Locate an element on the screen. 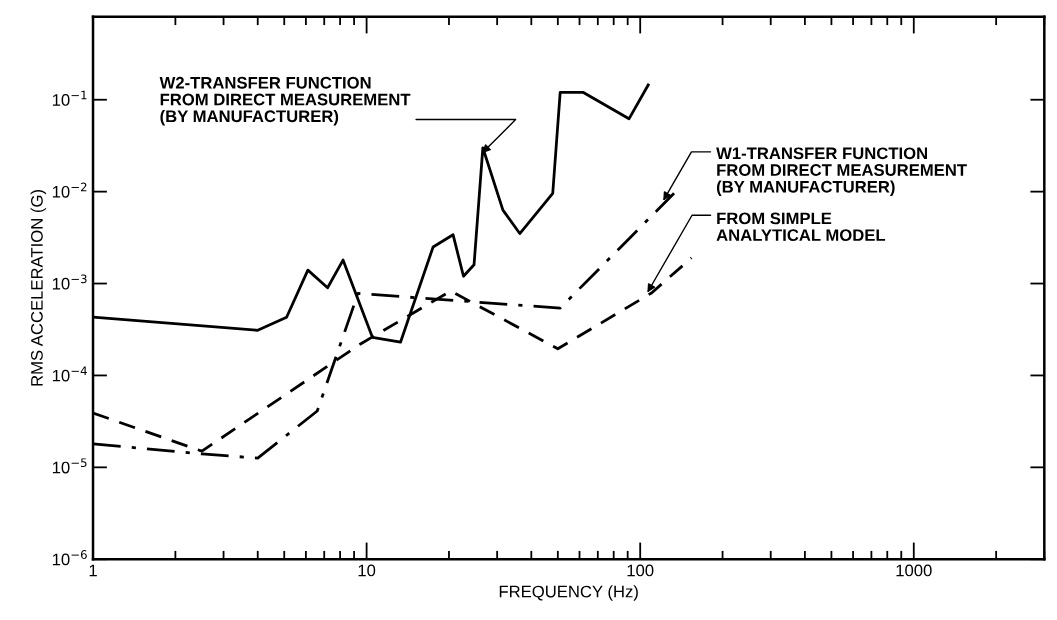 This screenshot has width=1057, height=620. y-tick-label: 10$^{−5}$ is located at coordinates (69, 466).